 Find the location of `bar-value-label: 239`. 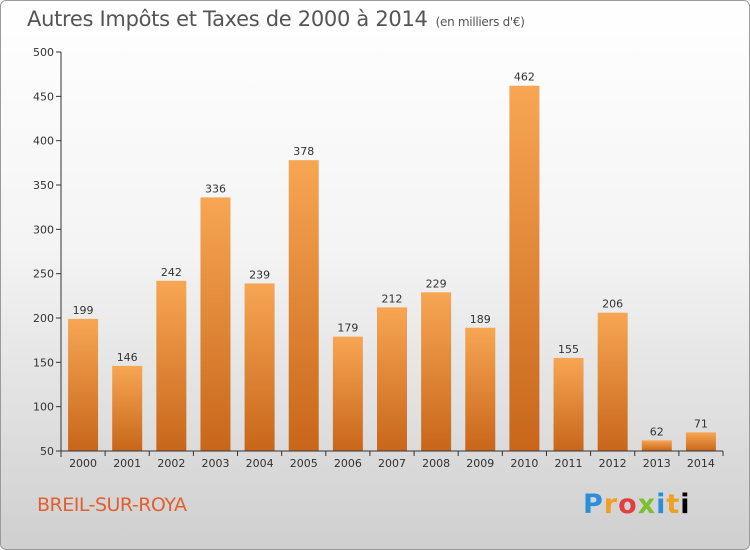

bar-value-label: 239 is located at coordinates (259, 274).